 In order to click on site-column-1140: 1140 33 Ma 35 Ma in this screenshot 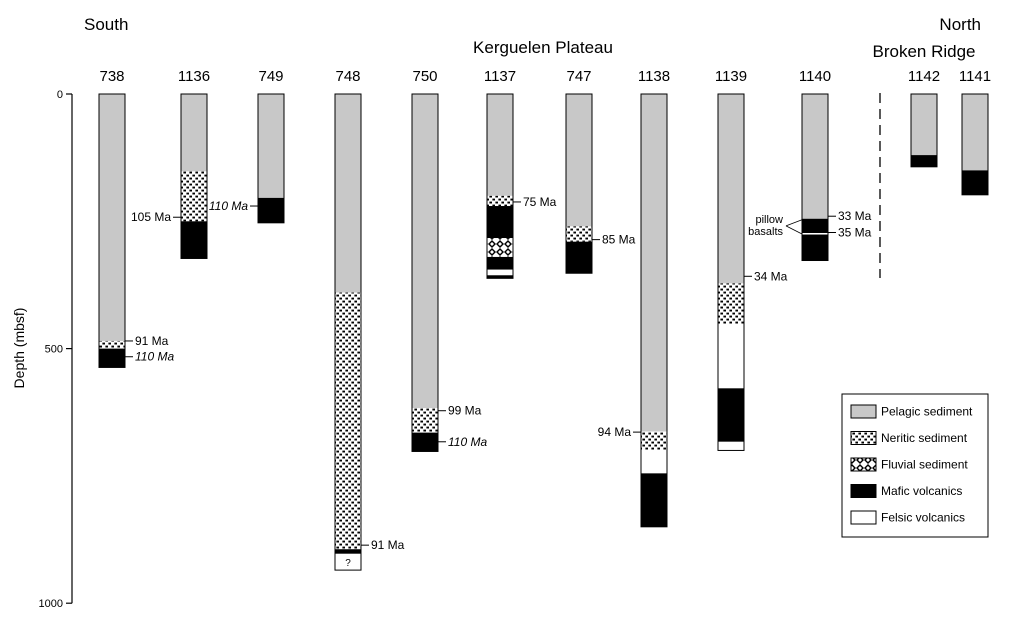, I will do `click(835, 165)`.